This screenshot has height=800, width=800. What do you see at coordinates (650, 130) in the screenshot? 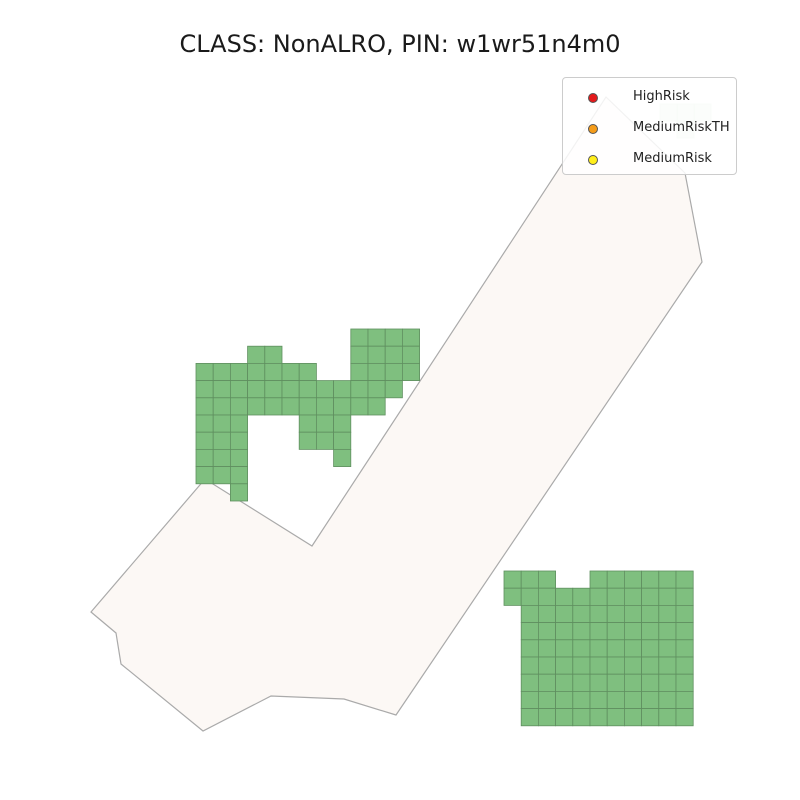
I see `legend-item: MediumRiskTH` at bounding box center [650, 130].